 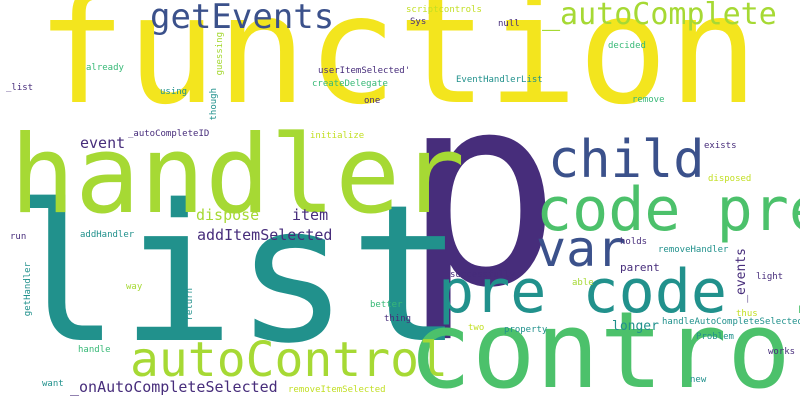 I want to click on word-autoControl: autoControl, so click(x=289, y=360).